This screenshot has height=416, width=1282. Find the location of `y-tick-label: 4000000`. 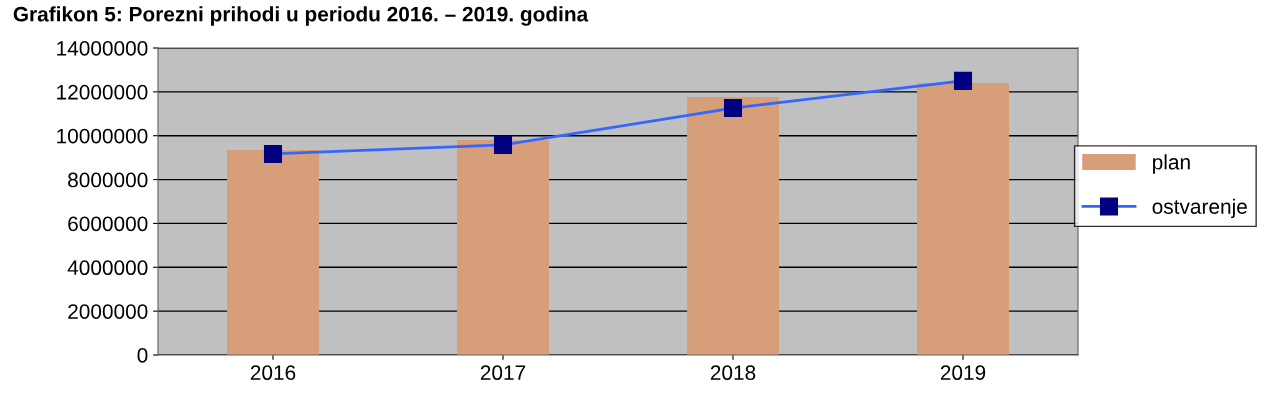

y-tick-label: 4000000 is located at coordinates (107, 268).